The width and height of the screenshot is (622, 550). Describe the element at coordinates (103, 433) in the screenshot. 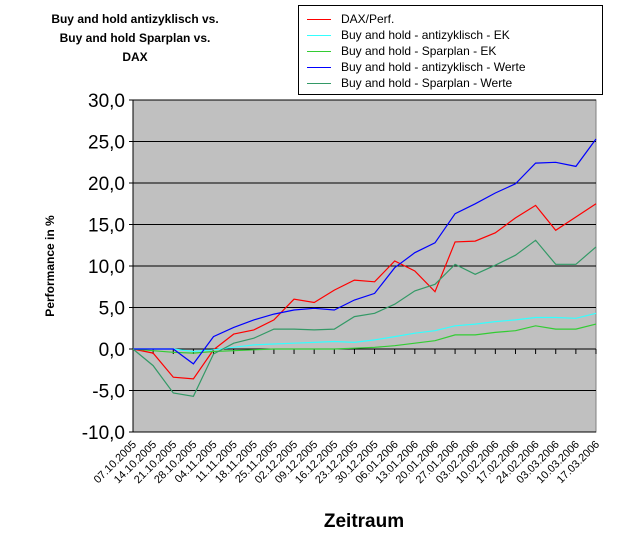

I see `y-tick-label: -10,0` at that location.